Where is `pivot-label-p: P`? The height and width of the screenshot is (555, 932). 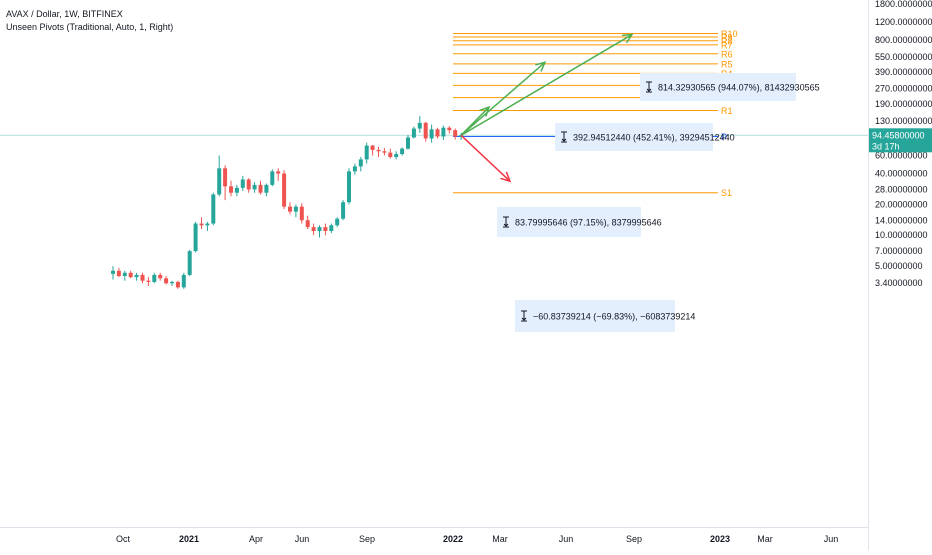
pivot-label-p: P is located at coordinates (724, 137).